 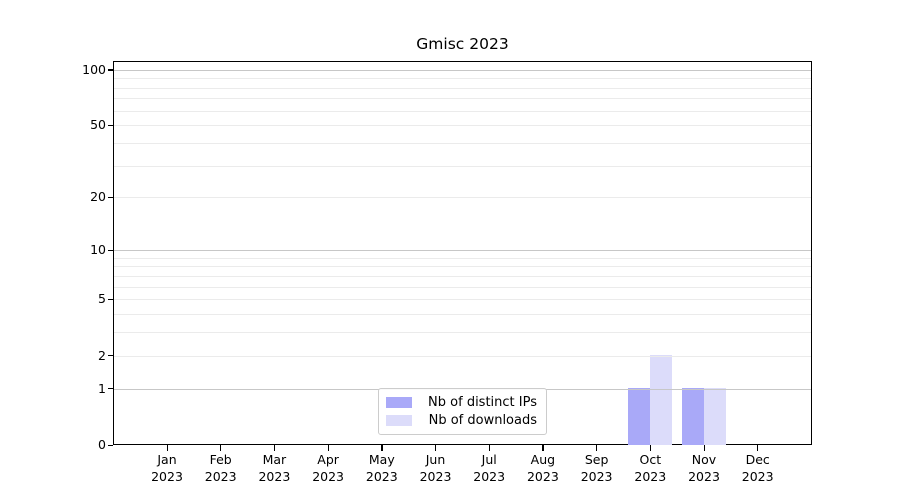 I want to click on legend: Nb of distinct IPs Nb of downloads, so click(x=462, y=411).